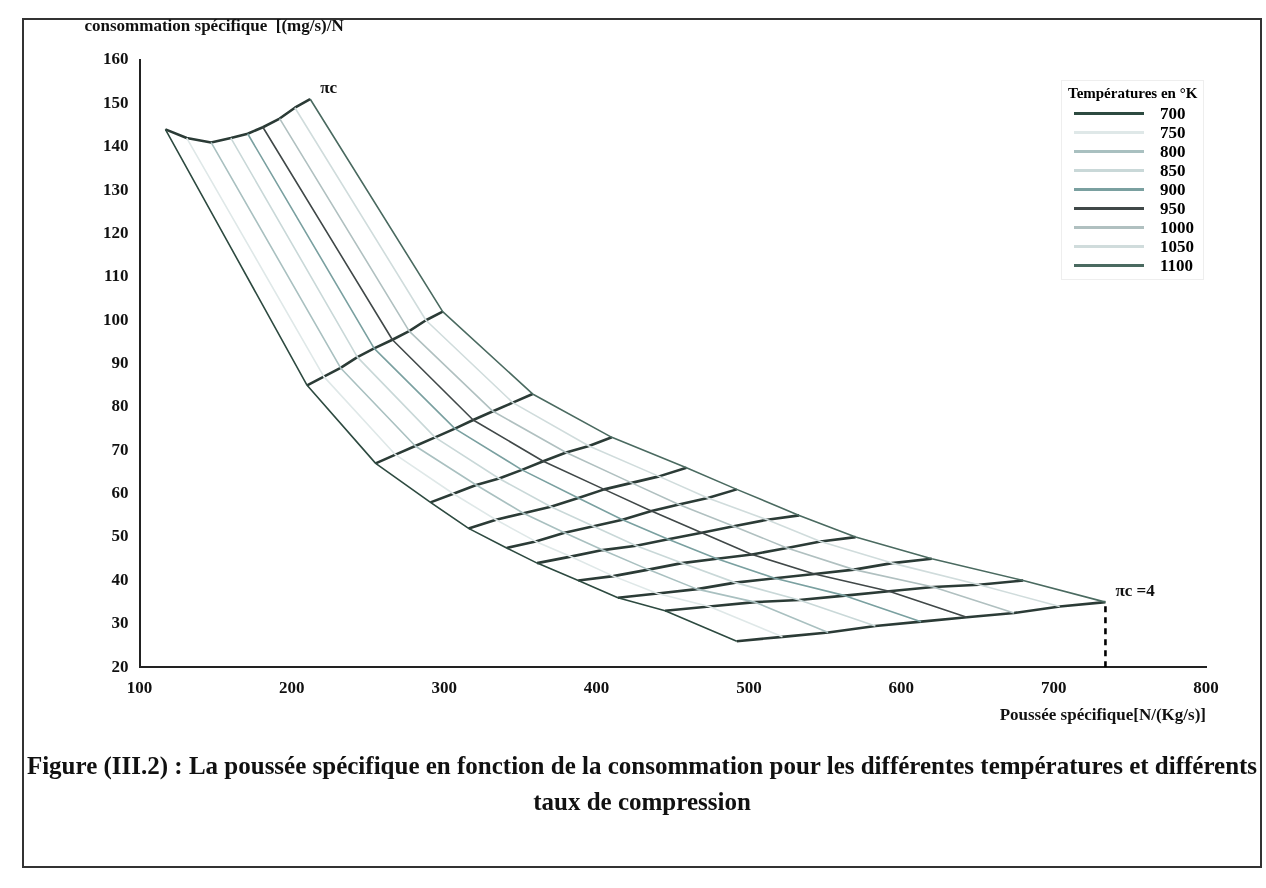 Image resolution: width=1266 pixels, height=888 pixels. Describe the element at coordinates (1173, 170) in the screenshot. I see `legend-label: 850` at that location.